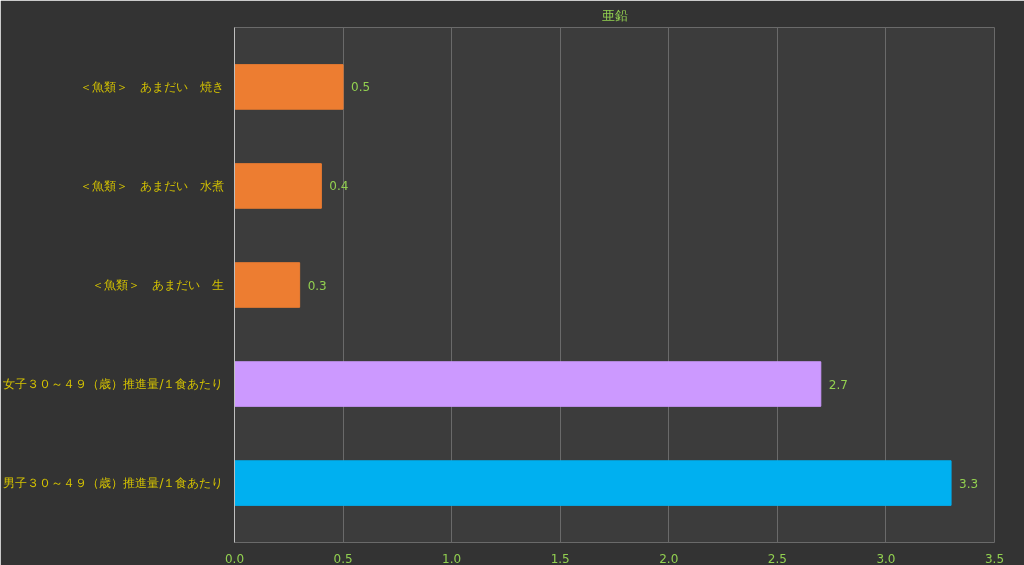 The image size is (1024, 565). I want to click on x-tick-label: 0.5, so click(343, 558).